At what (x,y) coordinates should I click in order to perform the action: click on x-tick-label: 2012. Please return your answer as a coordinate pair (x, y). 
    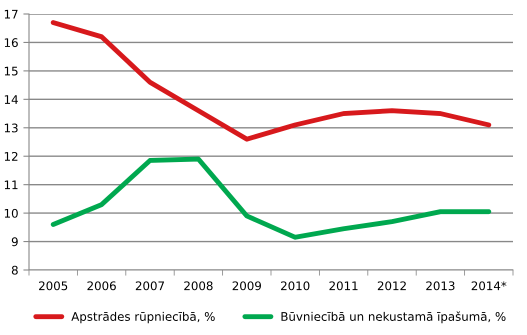
    Looking at the image, I should click on (392, 285).